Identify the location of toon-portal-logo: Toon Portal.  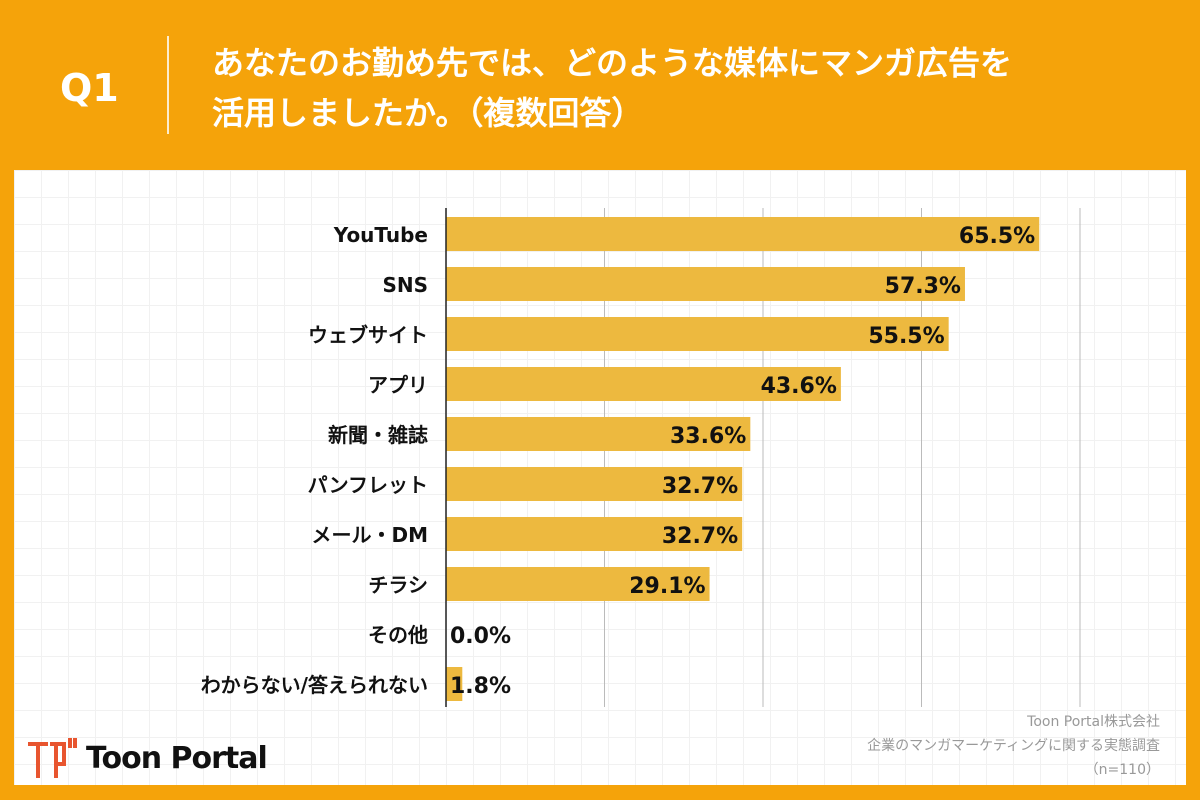
(147, 758).